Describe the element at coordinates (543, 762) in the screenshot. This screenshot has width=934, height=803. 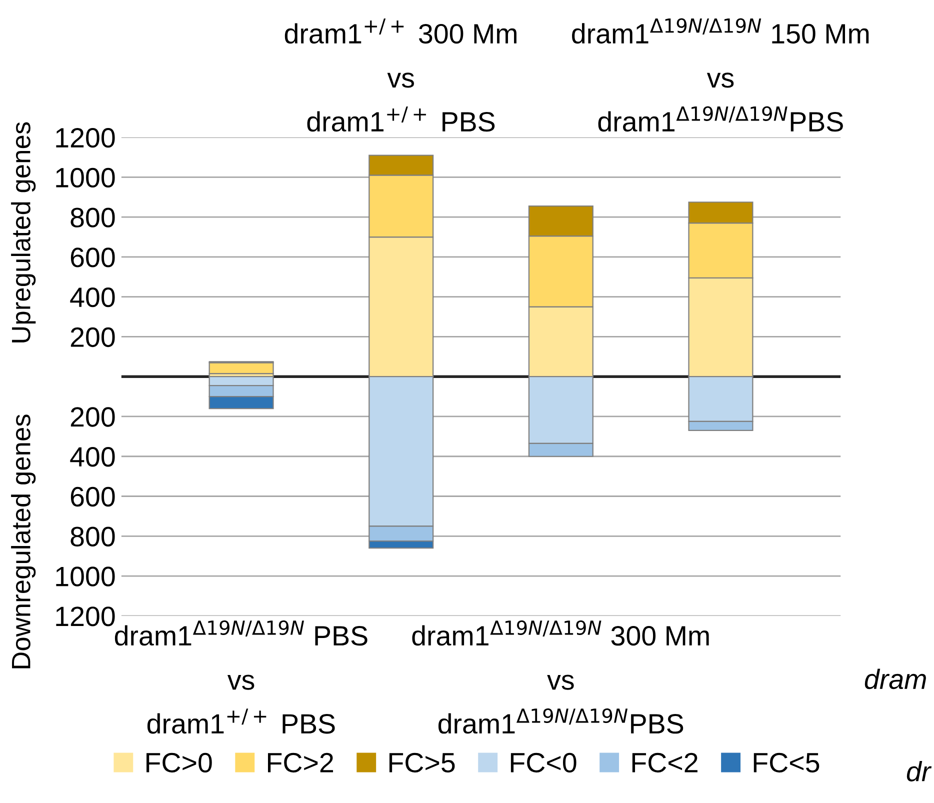
I see `legend-label: FC<0` at that location.